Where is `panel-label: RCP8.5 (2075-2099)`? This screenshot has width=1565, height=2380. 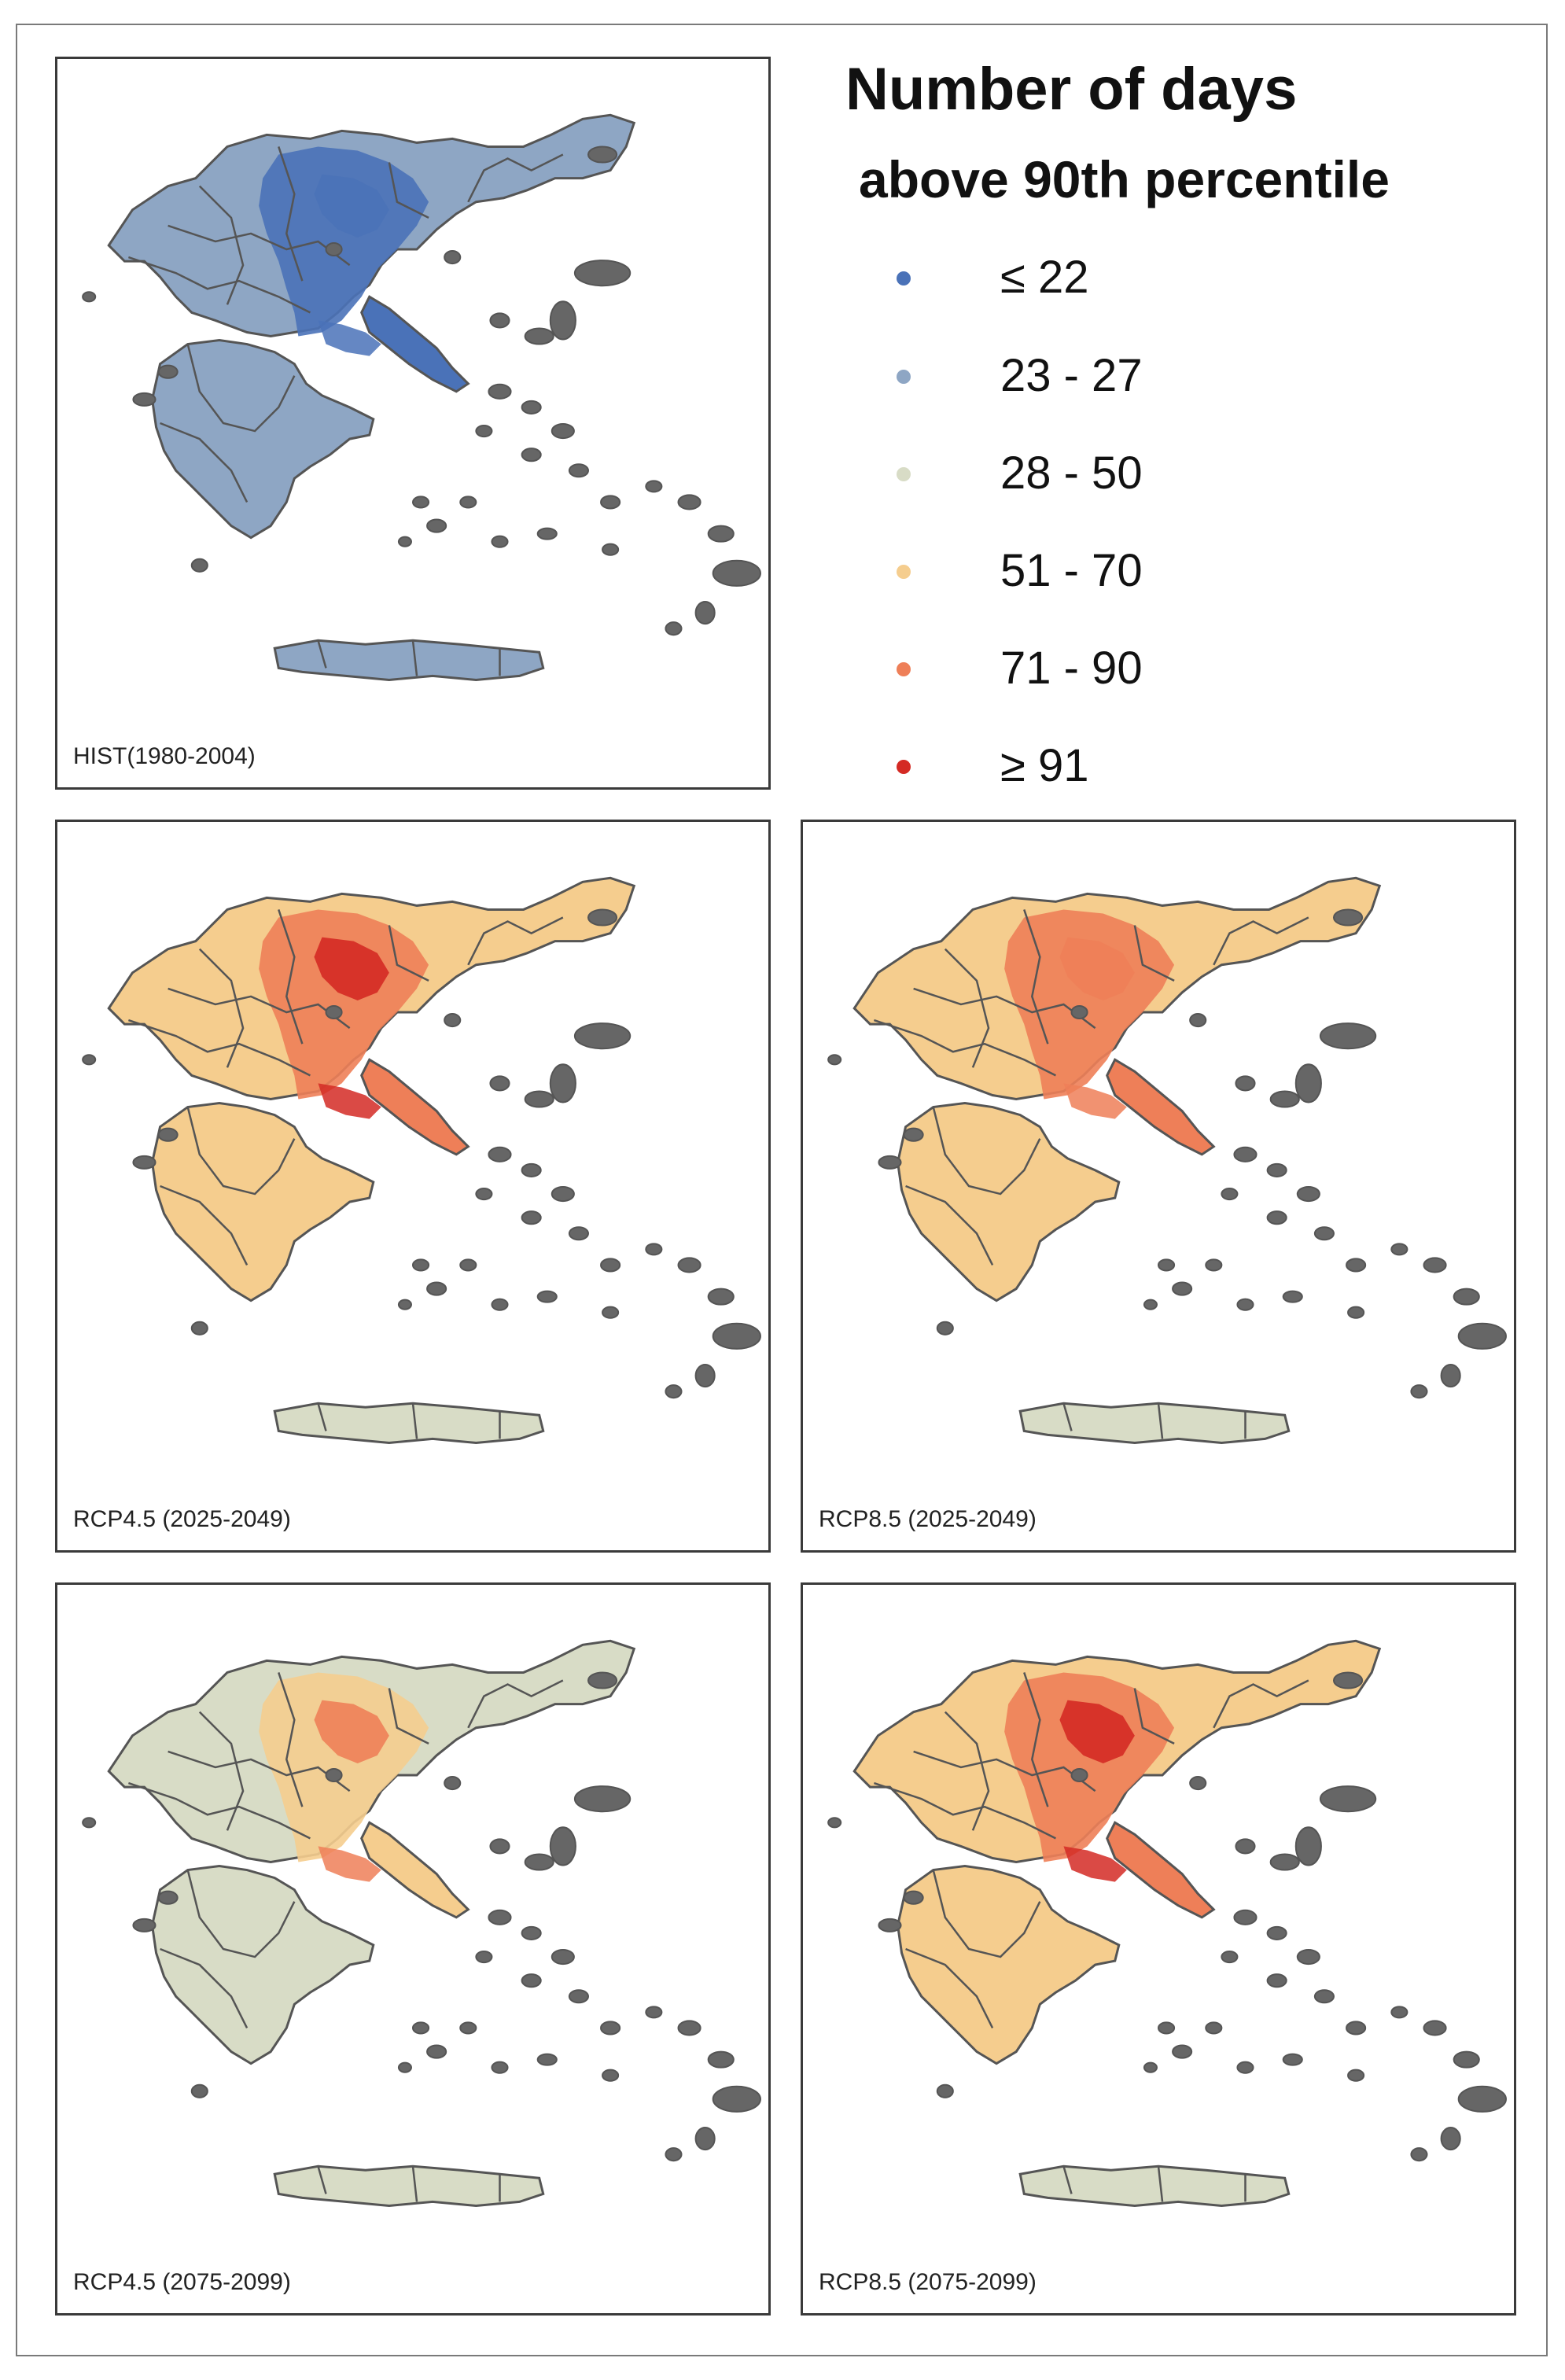
panel-label: RCP8.5 (2075-2099) is located at coordinates (928, 2282).